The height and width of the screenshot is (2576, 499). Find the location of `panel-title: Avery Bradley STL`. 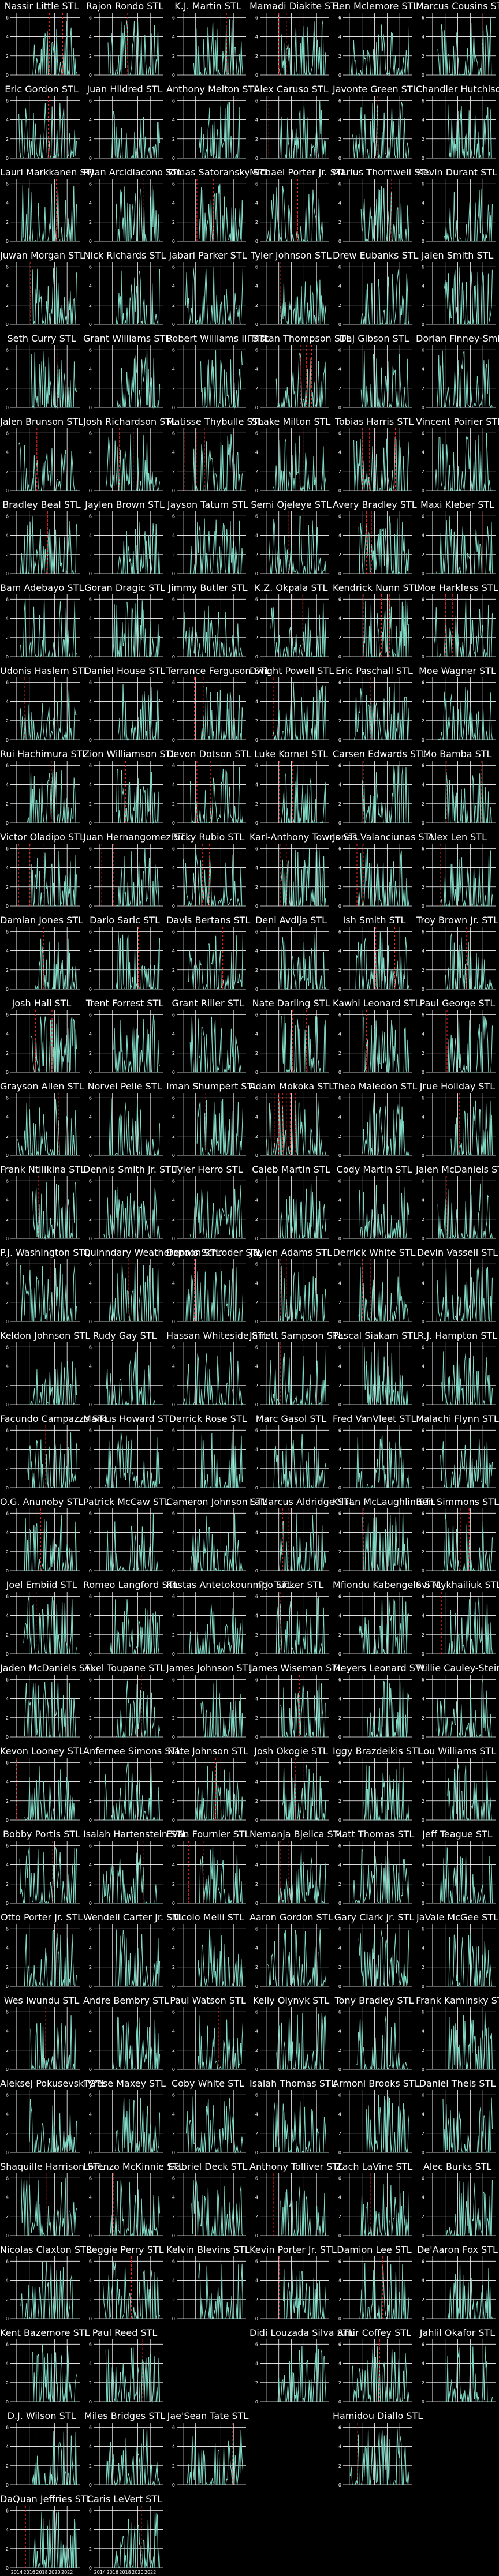

panel-title: Avery Bradley STL is located at coordinates (375, 504).